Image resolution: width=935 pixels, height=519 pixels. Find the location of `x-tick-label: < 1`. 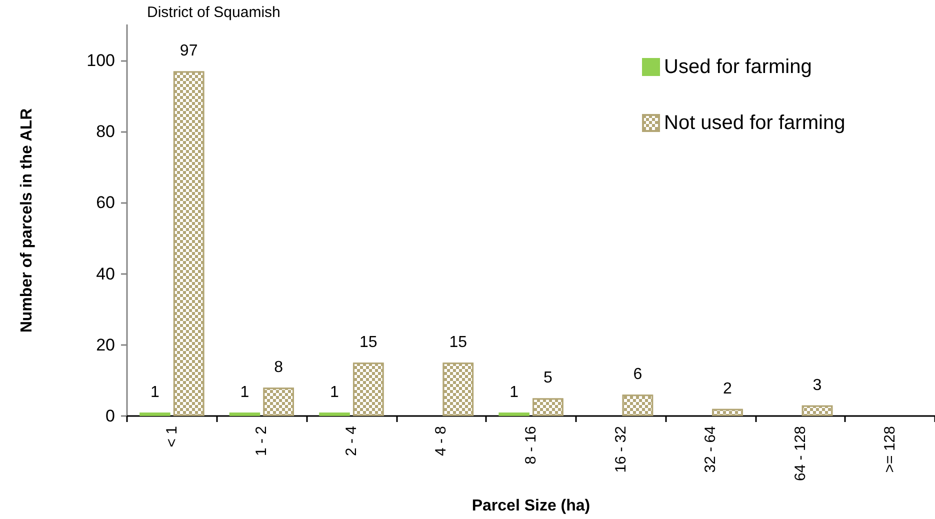

x-tick-label: < 1 is located at coordinates (171, 437).